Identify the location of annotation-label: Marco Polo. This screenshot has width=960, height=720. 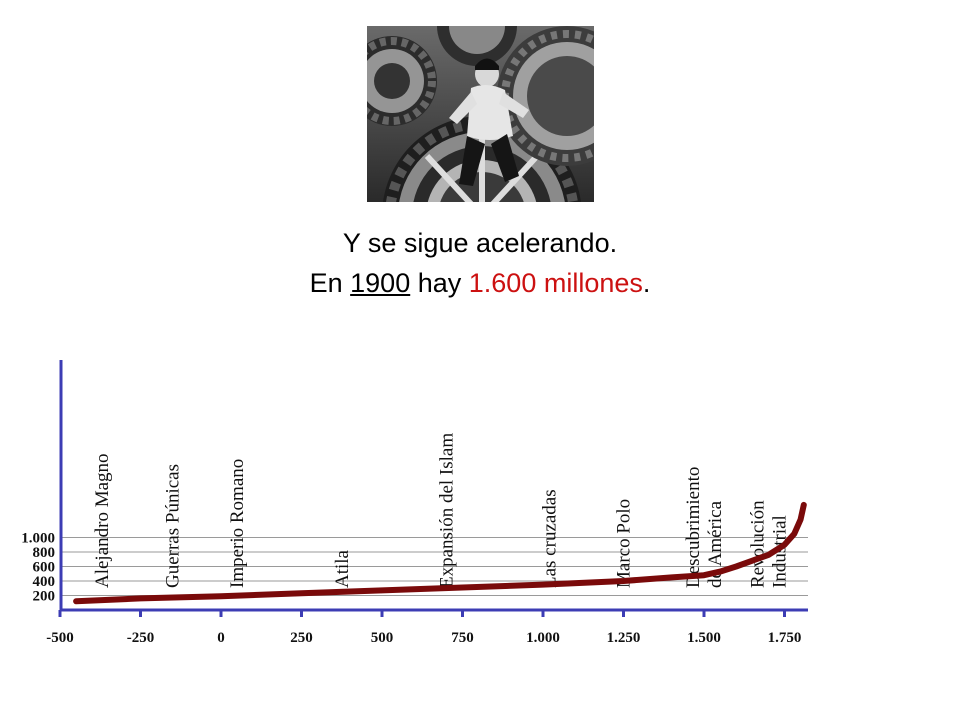
(624, 543).